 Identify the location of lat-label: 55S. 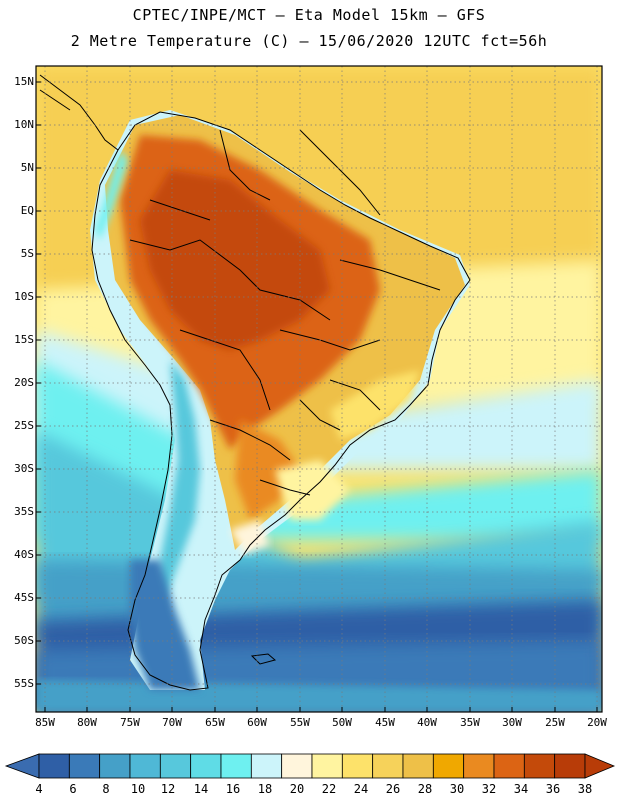
(24, 683).